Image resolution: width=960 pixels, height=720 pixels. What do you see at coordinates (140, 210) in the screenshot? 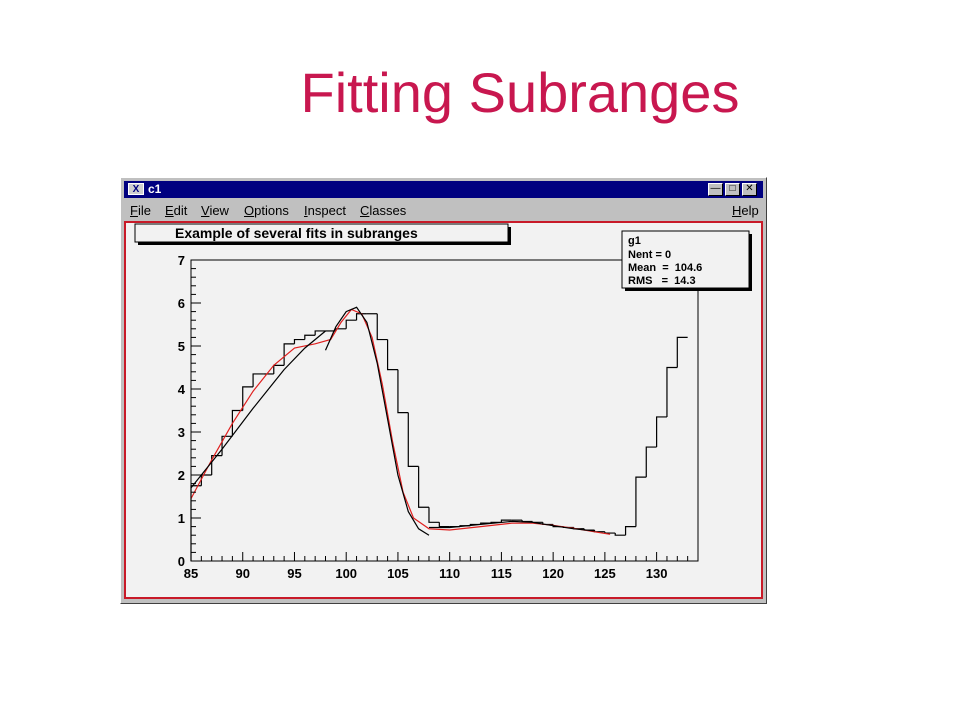
I see `menu-file: File` at bounding box center [140, 210].